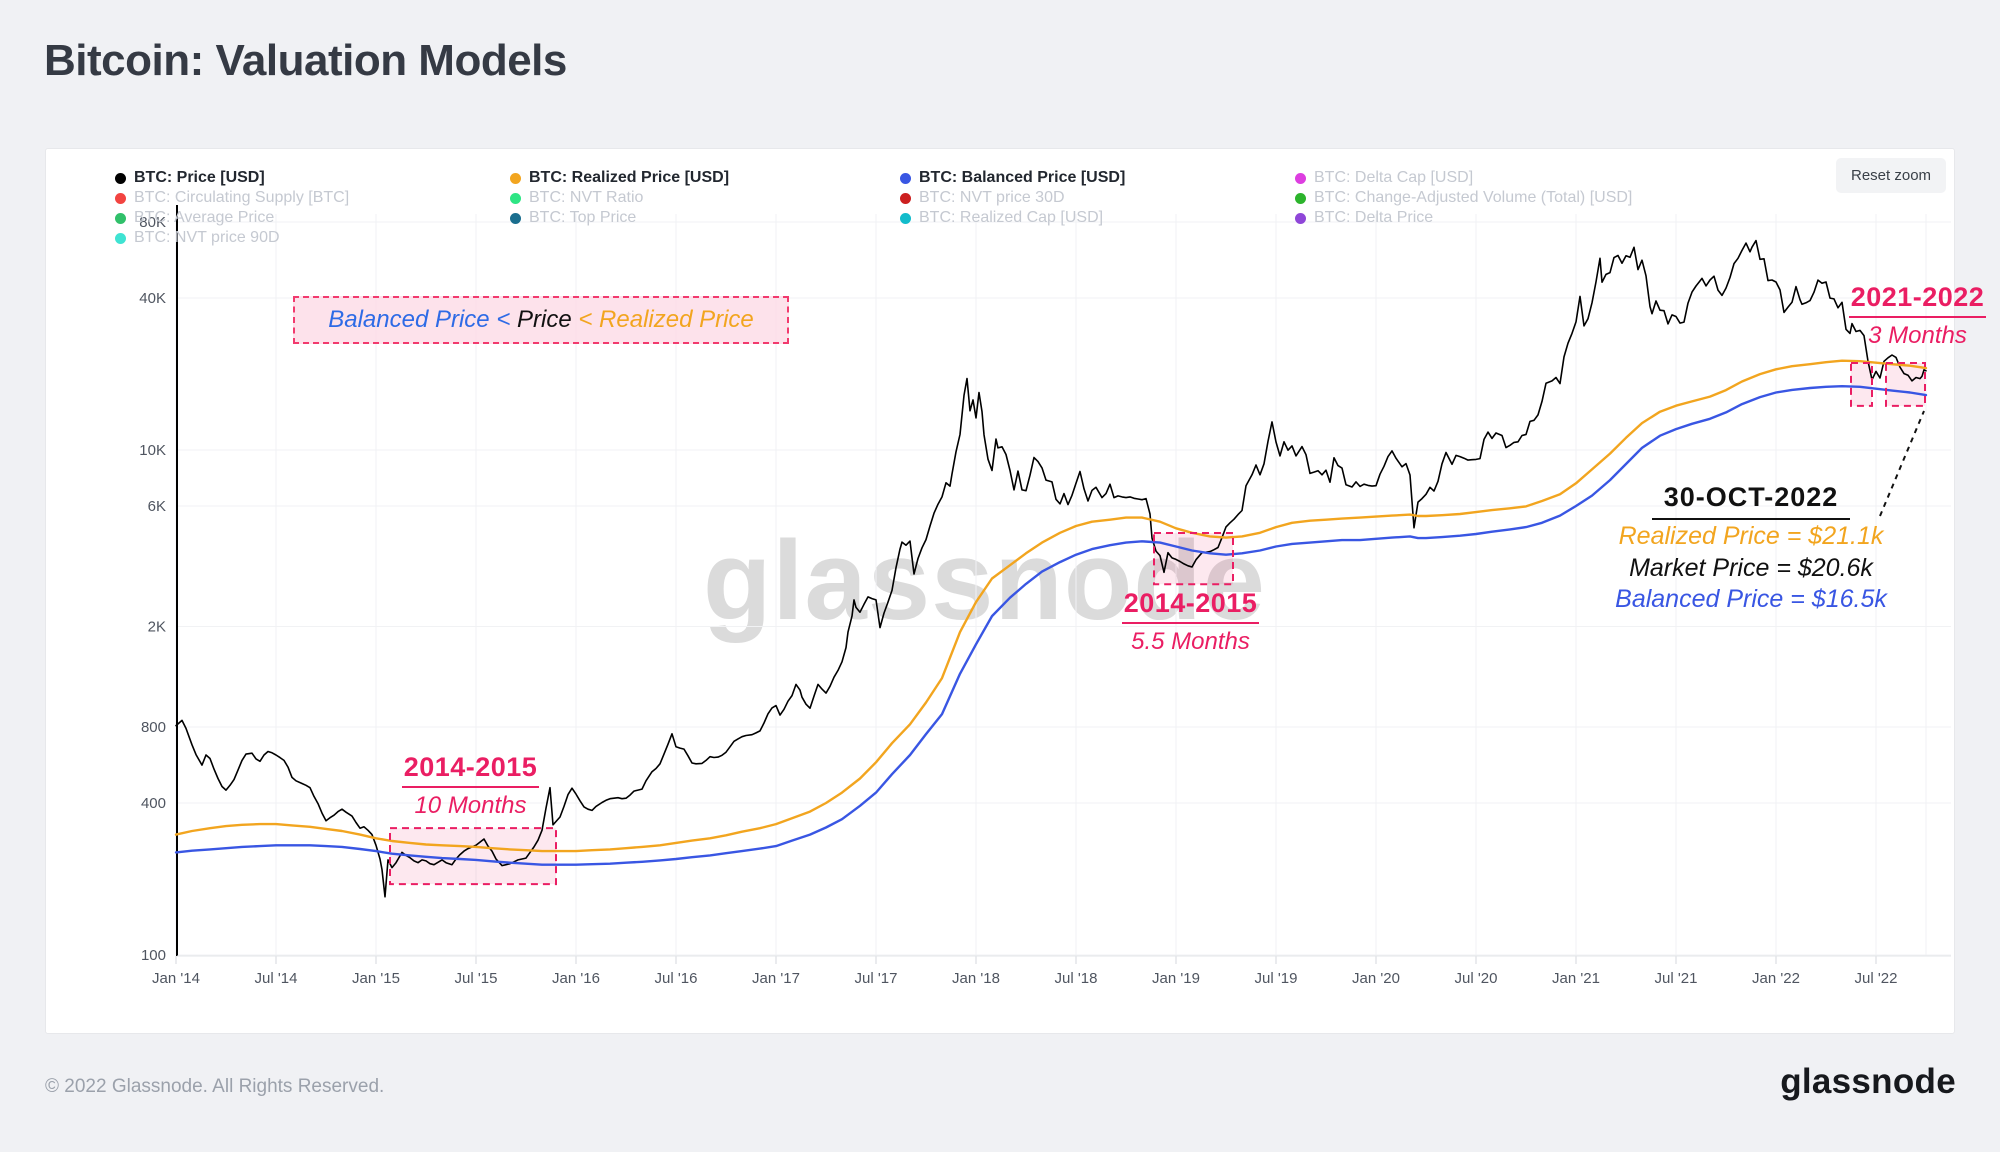 The height and width of the screenshot is (1152, 2000). I want to click on legend-item-btc-circulating-supply-btc: BTC: Circulating Supply [BTC], so click(312, 198).